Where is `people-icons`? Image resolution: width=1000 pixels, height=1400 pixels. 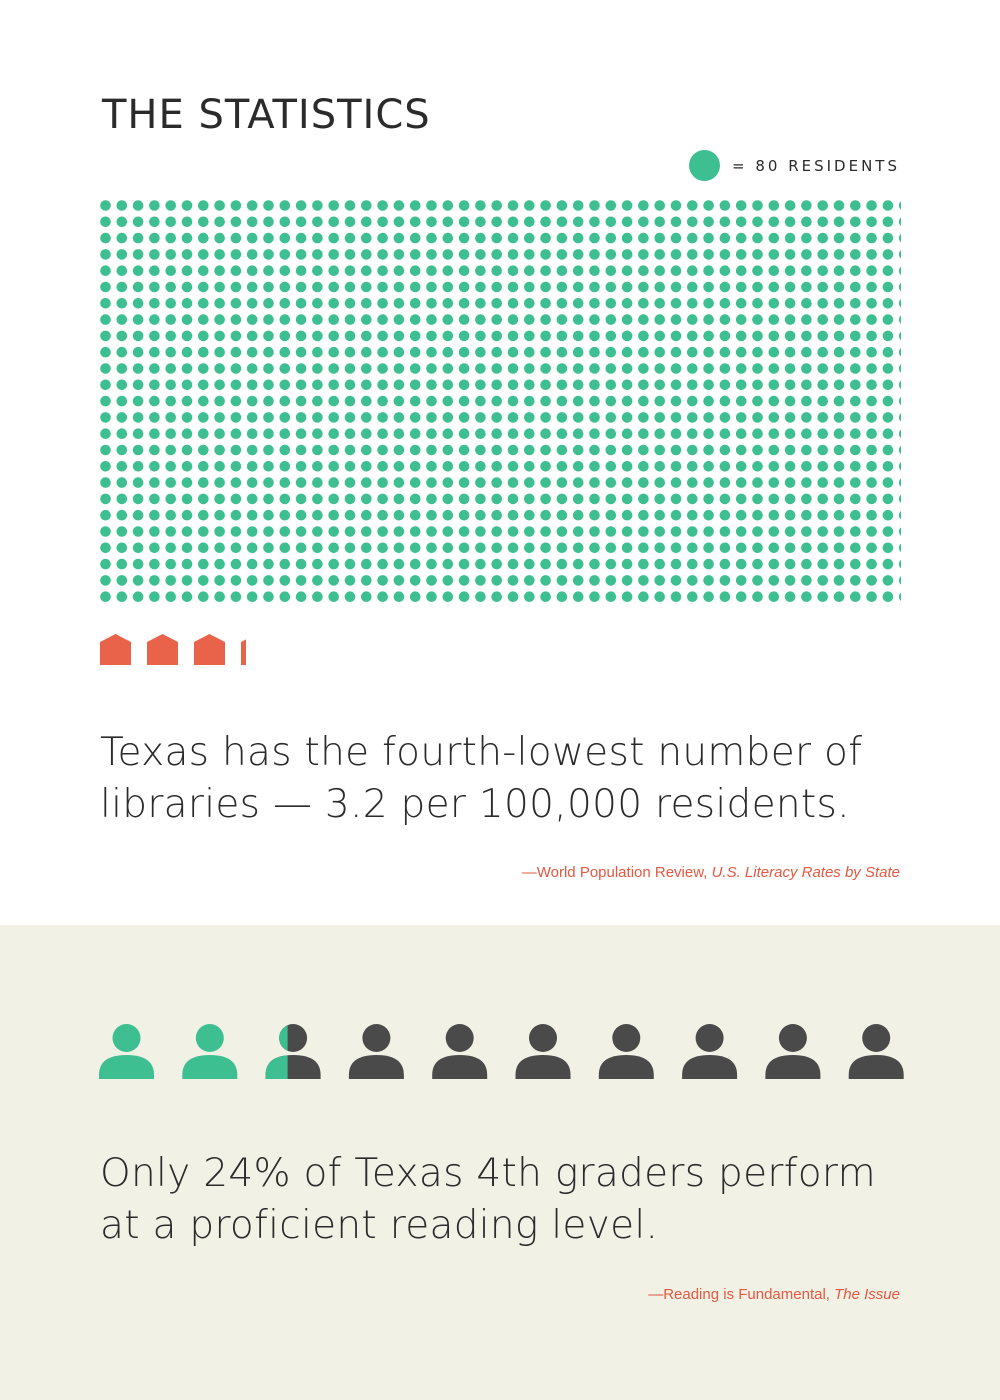
people-icons is located at coordinates (501, 1051).